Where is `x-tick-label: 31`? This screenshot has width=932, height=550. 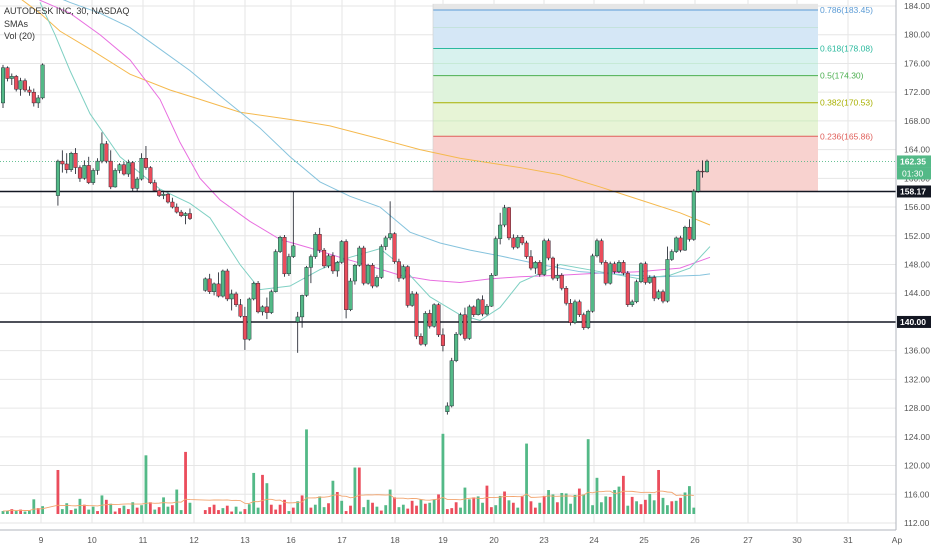
x-tick-label: 31 is located at coordinates (848, 540).